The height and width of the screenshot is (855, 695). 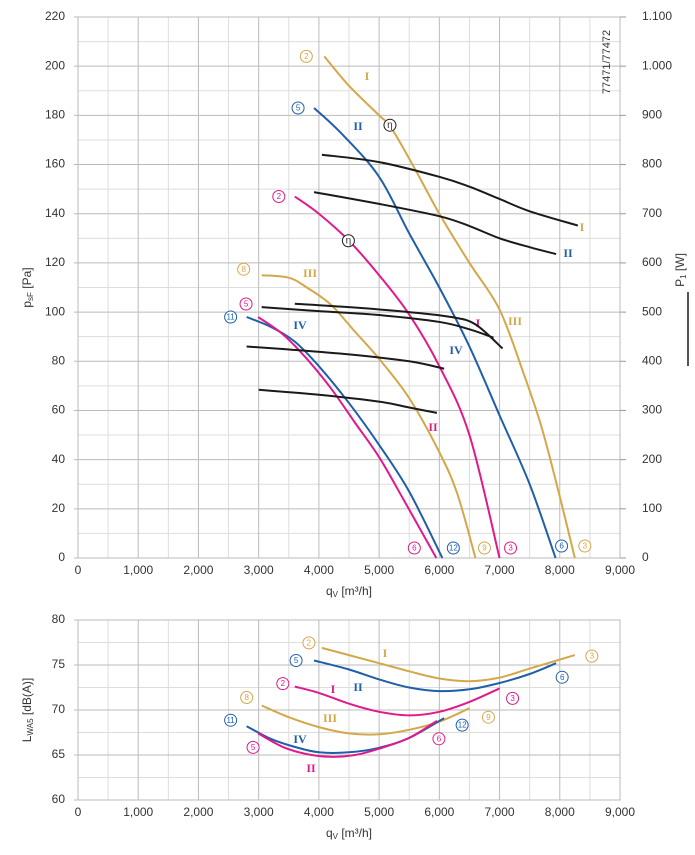 I want to click on y2-tick-label: 1.000, so click(x=657, y=65).